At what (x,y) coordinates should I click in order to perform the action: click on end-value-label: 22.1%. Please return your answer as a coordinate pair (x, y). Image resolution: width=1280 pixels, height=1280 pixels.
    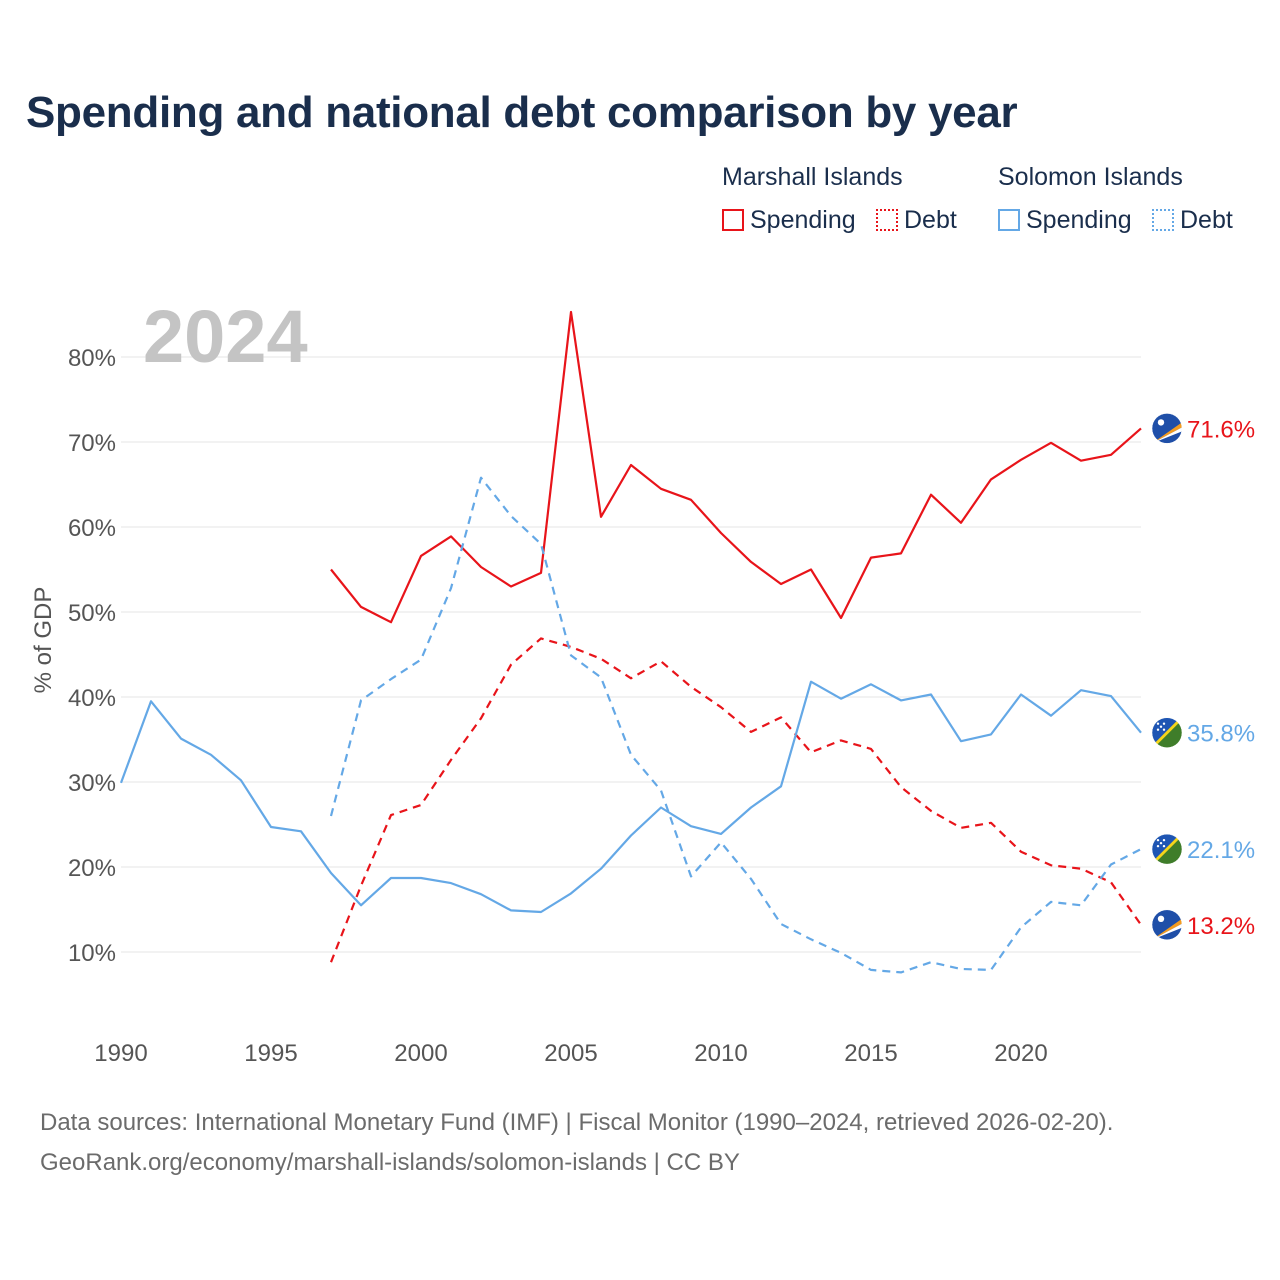
    Looking at the image, I should click on (1221, 850).